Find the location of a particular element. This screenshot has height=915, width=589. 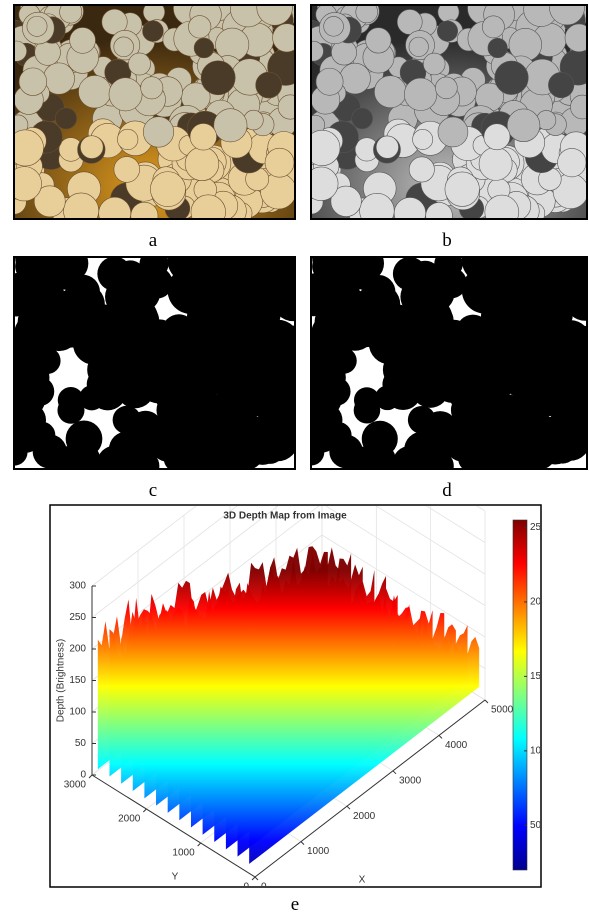

panel-label: d is located at coordinates (447, 490).